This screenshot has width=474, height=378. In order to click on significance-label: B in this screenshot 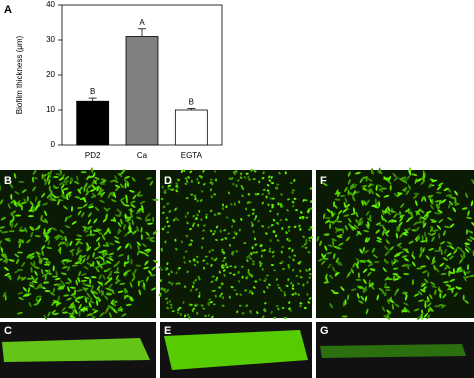, I will do `click(92, 91)`.